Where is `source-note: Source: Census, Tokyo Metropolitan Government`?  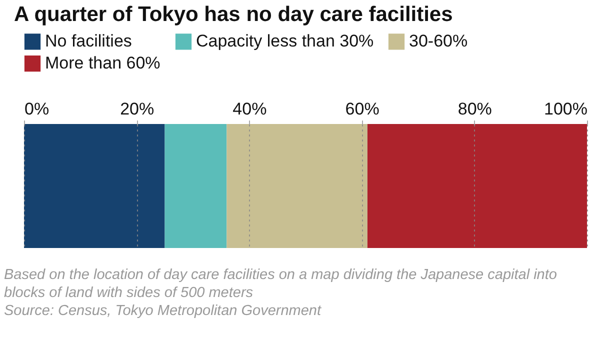 source-note: Source: Census, Tokyo Metropolitan Government is located at coordinates (163, 311).